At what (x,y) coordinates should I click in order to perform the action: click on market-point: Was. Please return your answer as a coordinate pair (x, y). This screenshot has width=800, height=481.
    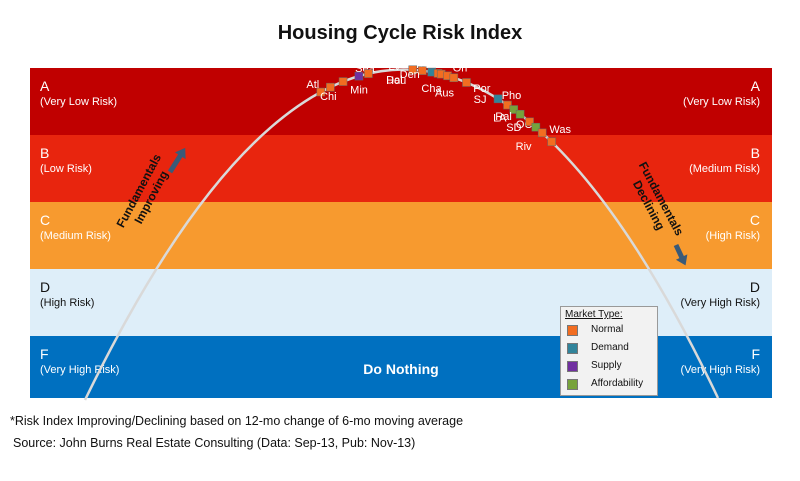
    Looking at the image, I should click on (554, 131).